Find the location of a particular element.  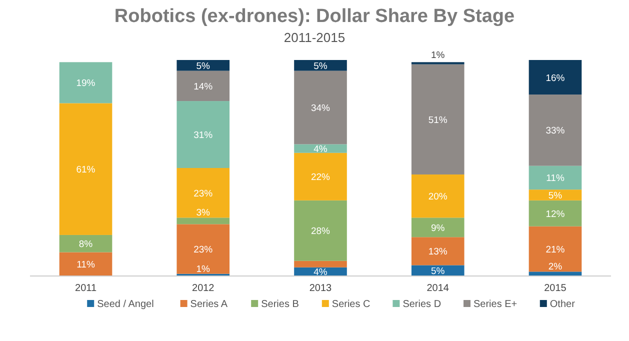

data-label: 3% is located at coordinates (203, 213).